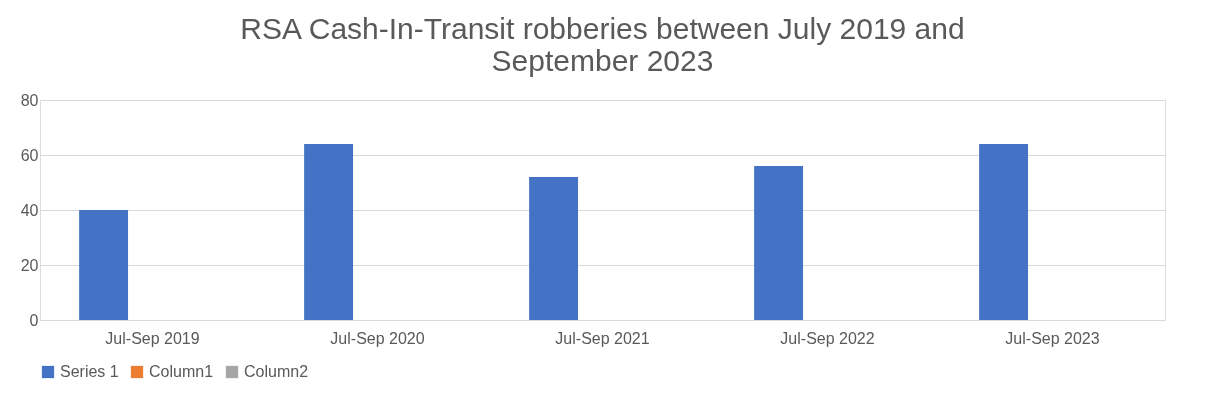 The width and height of the screenshot is (1210, 414). Describe the element at coordinates (602, 338) in the screenshot. I see `x-tick-label: Jul-Sep 2021` at that location.